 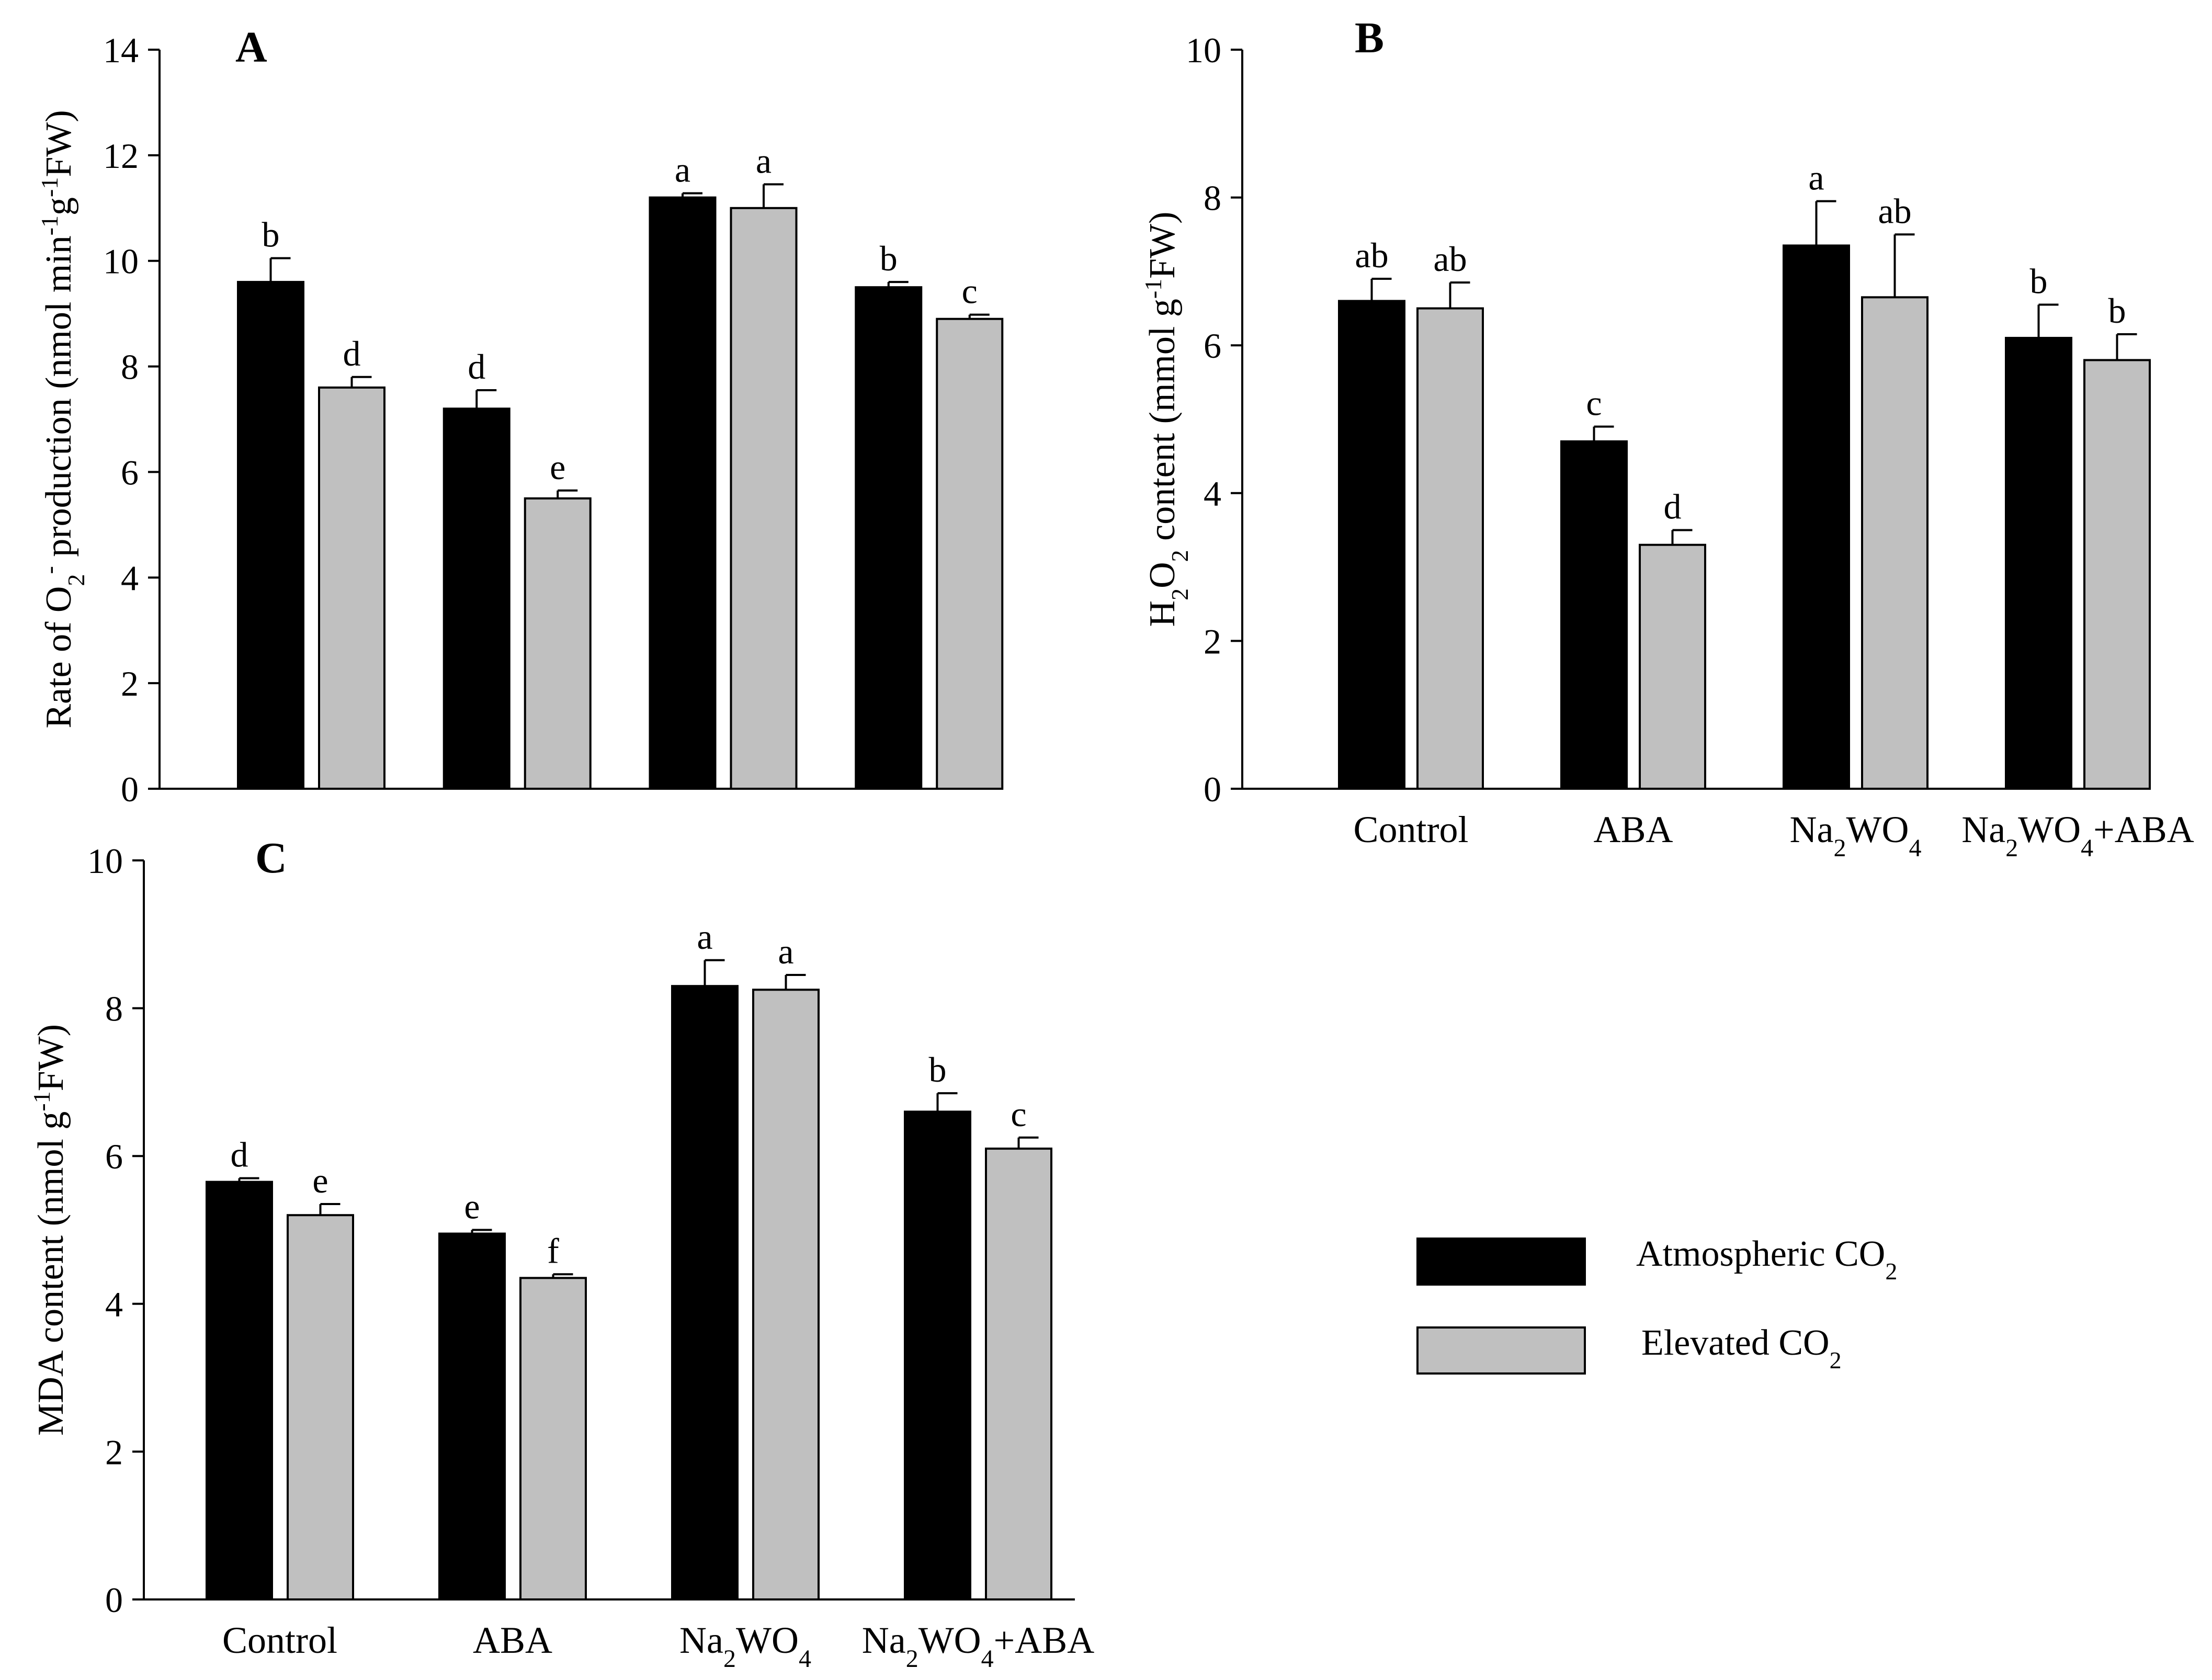 What do you see at coordinates (557, 467) in the screenshot?
I see `significance-letter-a-s2-2: e` at bounding box center [557, 467].